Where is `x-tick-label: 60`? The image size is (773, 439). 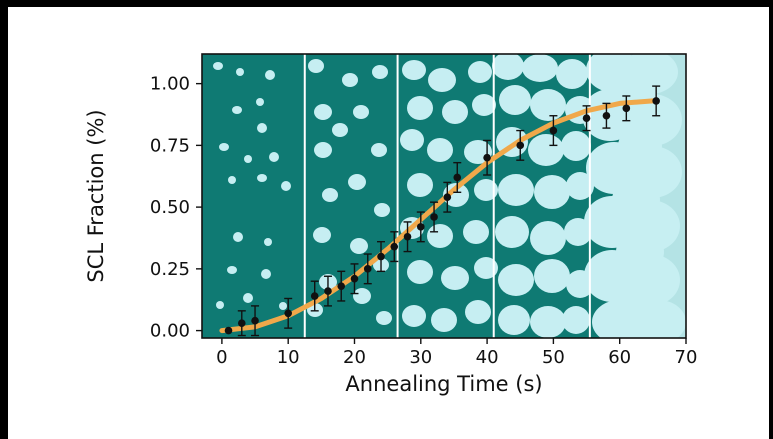 x-tick-label: 60 is located at coordinates (619, 357).